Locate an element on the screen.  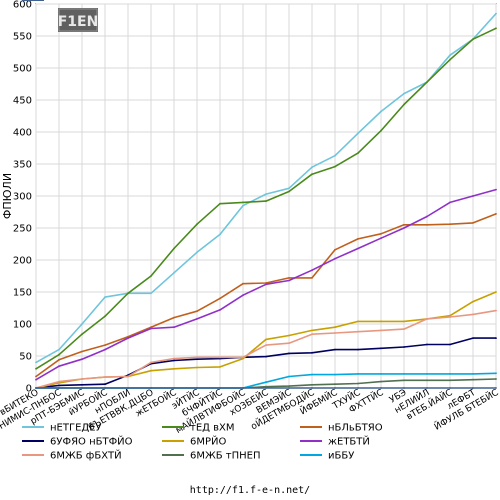
legend-label: 6МЖБ тПНЕП is located at coordinates (225, 456).